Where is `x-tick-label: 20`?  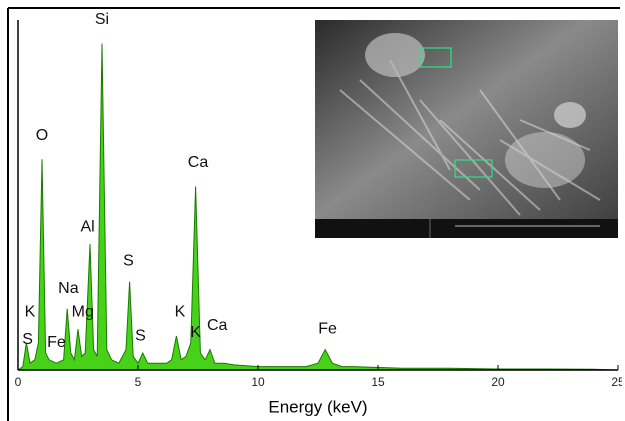
x-tick-label: 20 is located at coordinates (498, 382).